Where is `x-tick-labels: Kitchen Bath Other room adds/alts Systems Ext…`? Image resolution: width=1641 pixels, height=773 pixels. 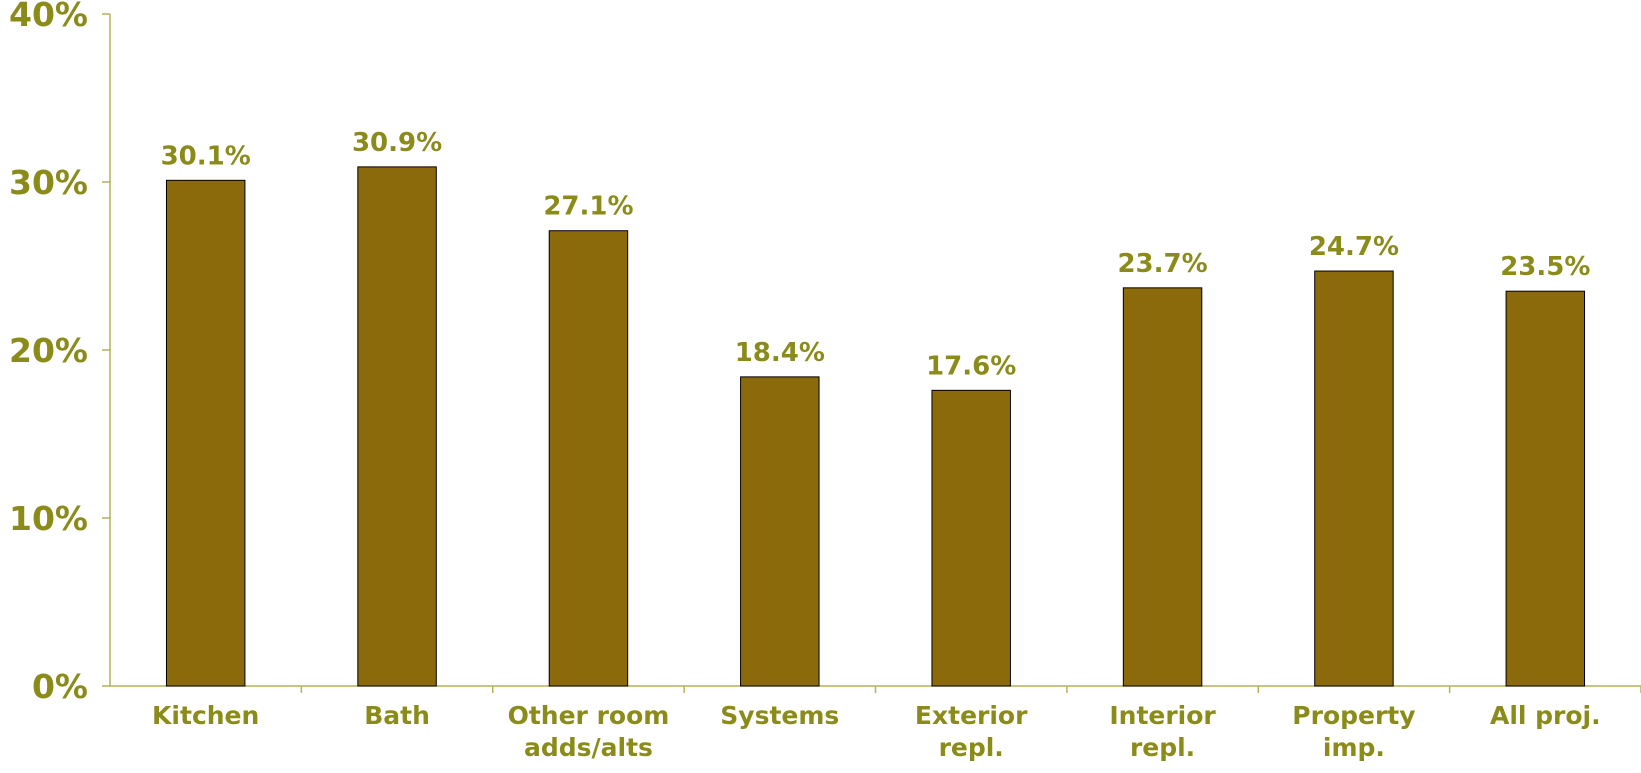 x-tick-labels: Kitchen Bath Other room adds/alts Systems Ext… is located at coordinates (876, 731).